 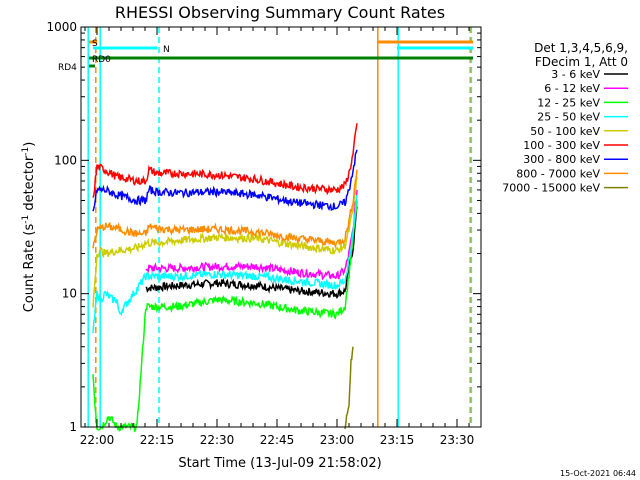 I want to click on y-axis-label-end: ), so click(x=29, y=144).